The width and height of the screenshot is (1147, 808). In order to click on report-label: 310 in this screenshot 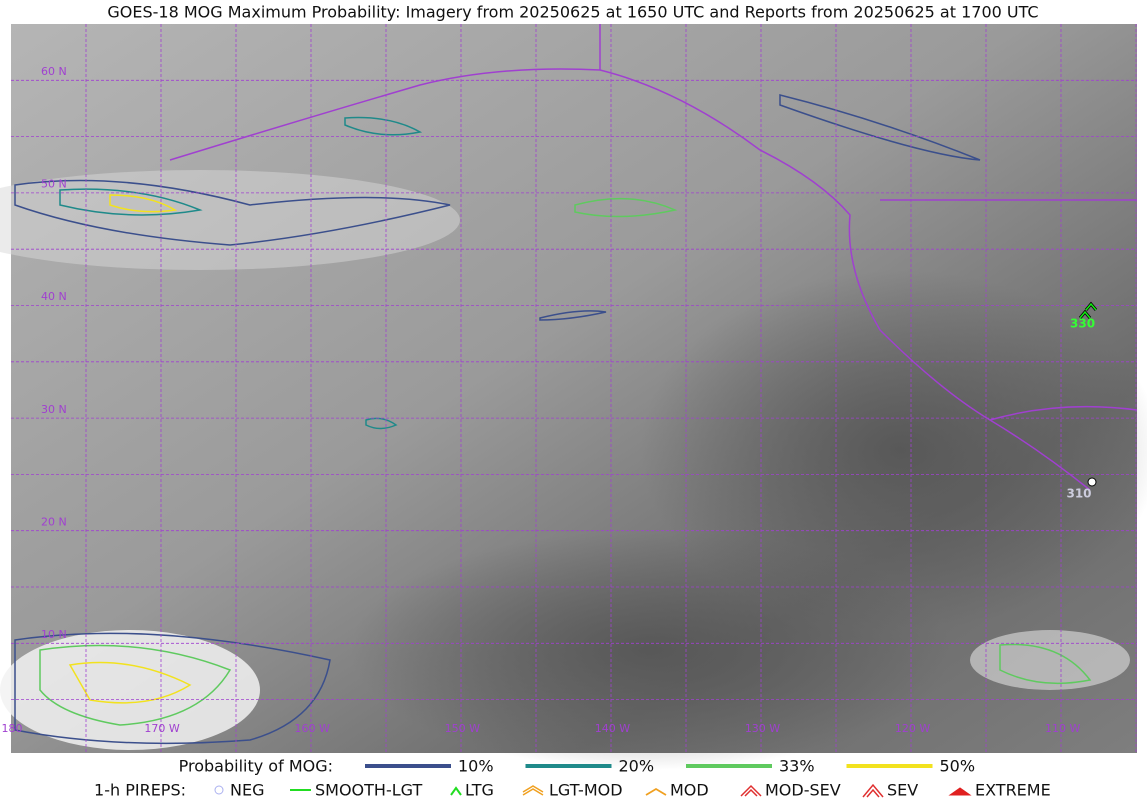, I will do `click(1078, 494)`.